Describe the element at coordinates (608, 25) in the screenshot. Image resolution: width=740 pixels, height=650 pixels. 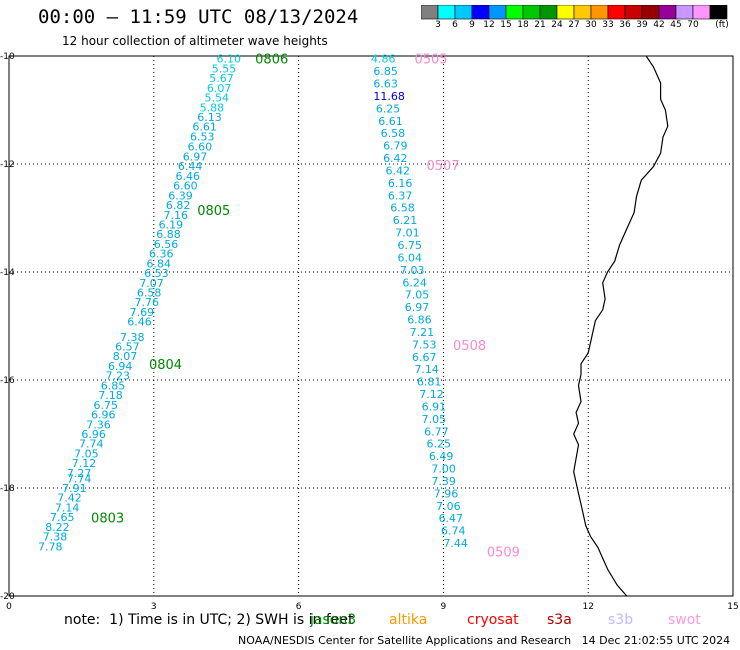
I see `color-tick-label: 33` at that location.